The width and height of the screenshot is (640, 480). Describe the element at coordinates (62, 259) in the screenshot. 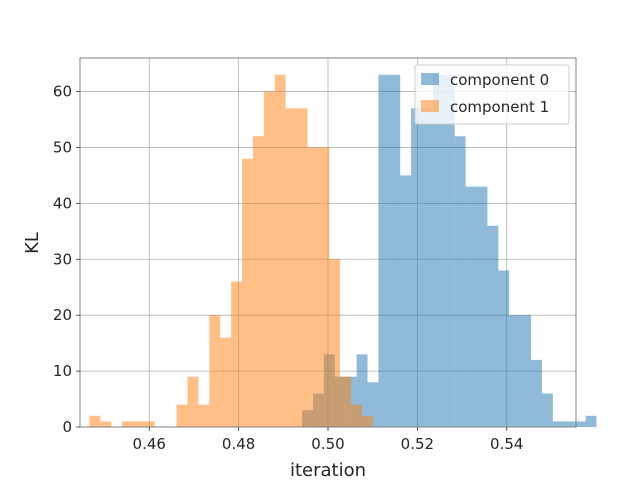

I see `y-tick-label: 30` at that location.